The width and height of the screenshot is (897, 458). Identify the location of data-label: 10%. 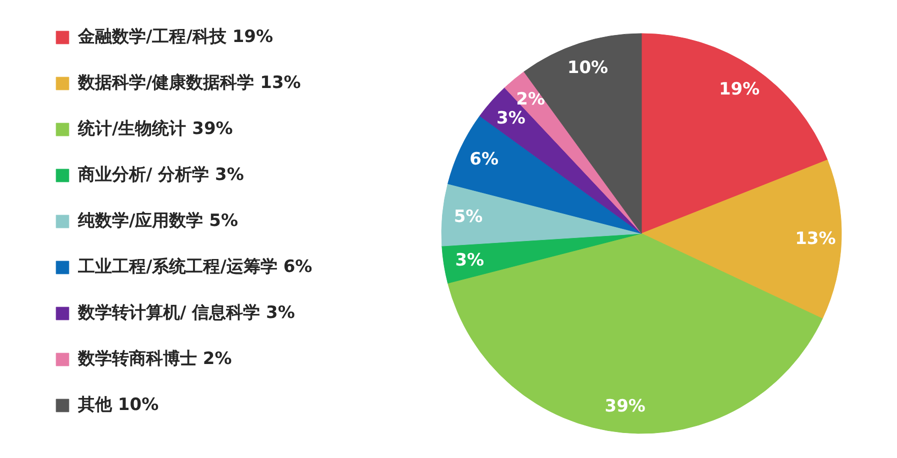
(587, 68).